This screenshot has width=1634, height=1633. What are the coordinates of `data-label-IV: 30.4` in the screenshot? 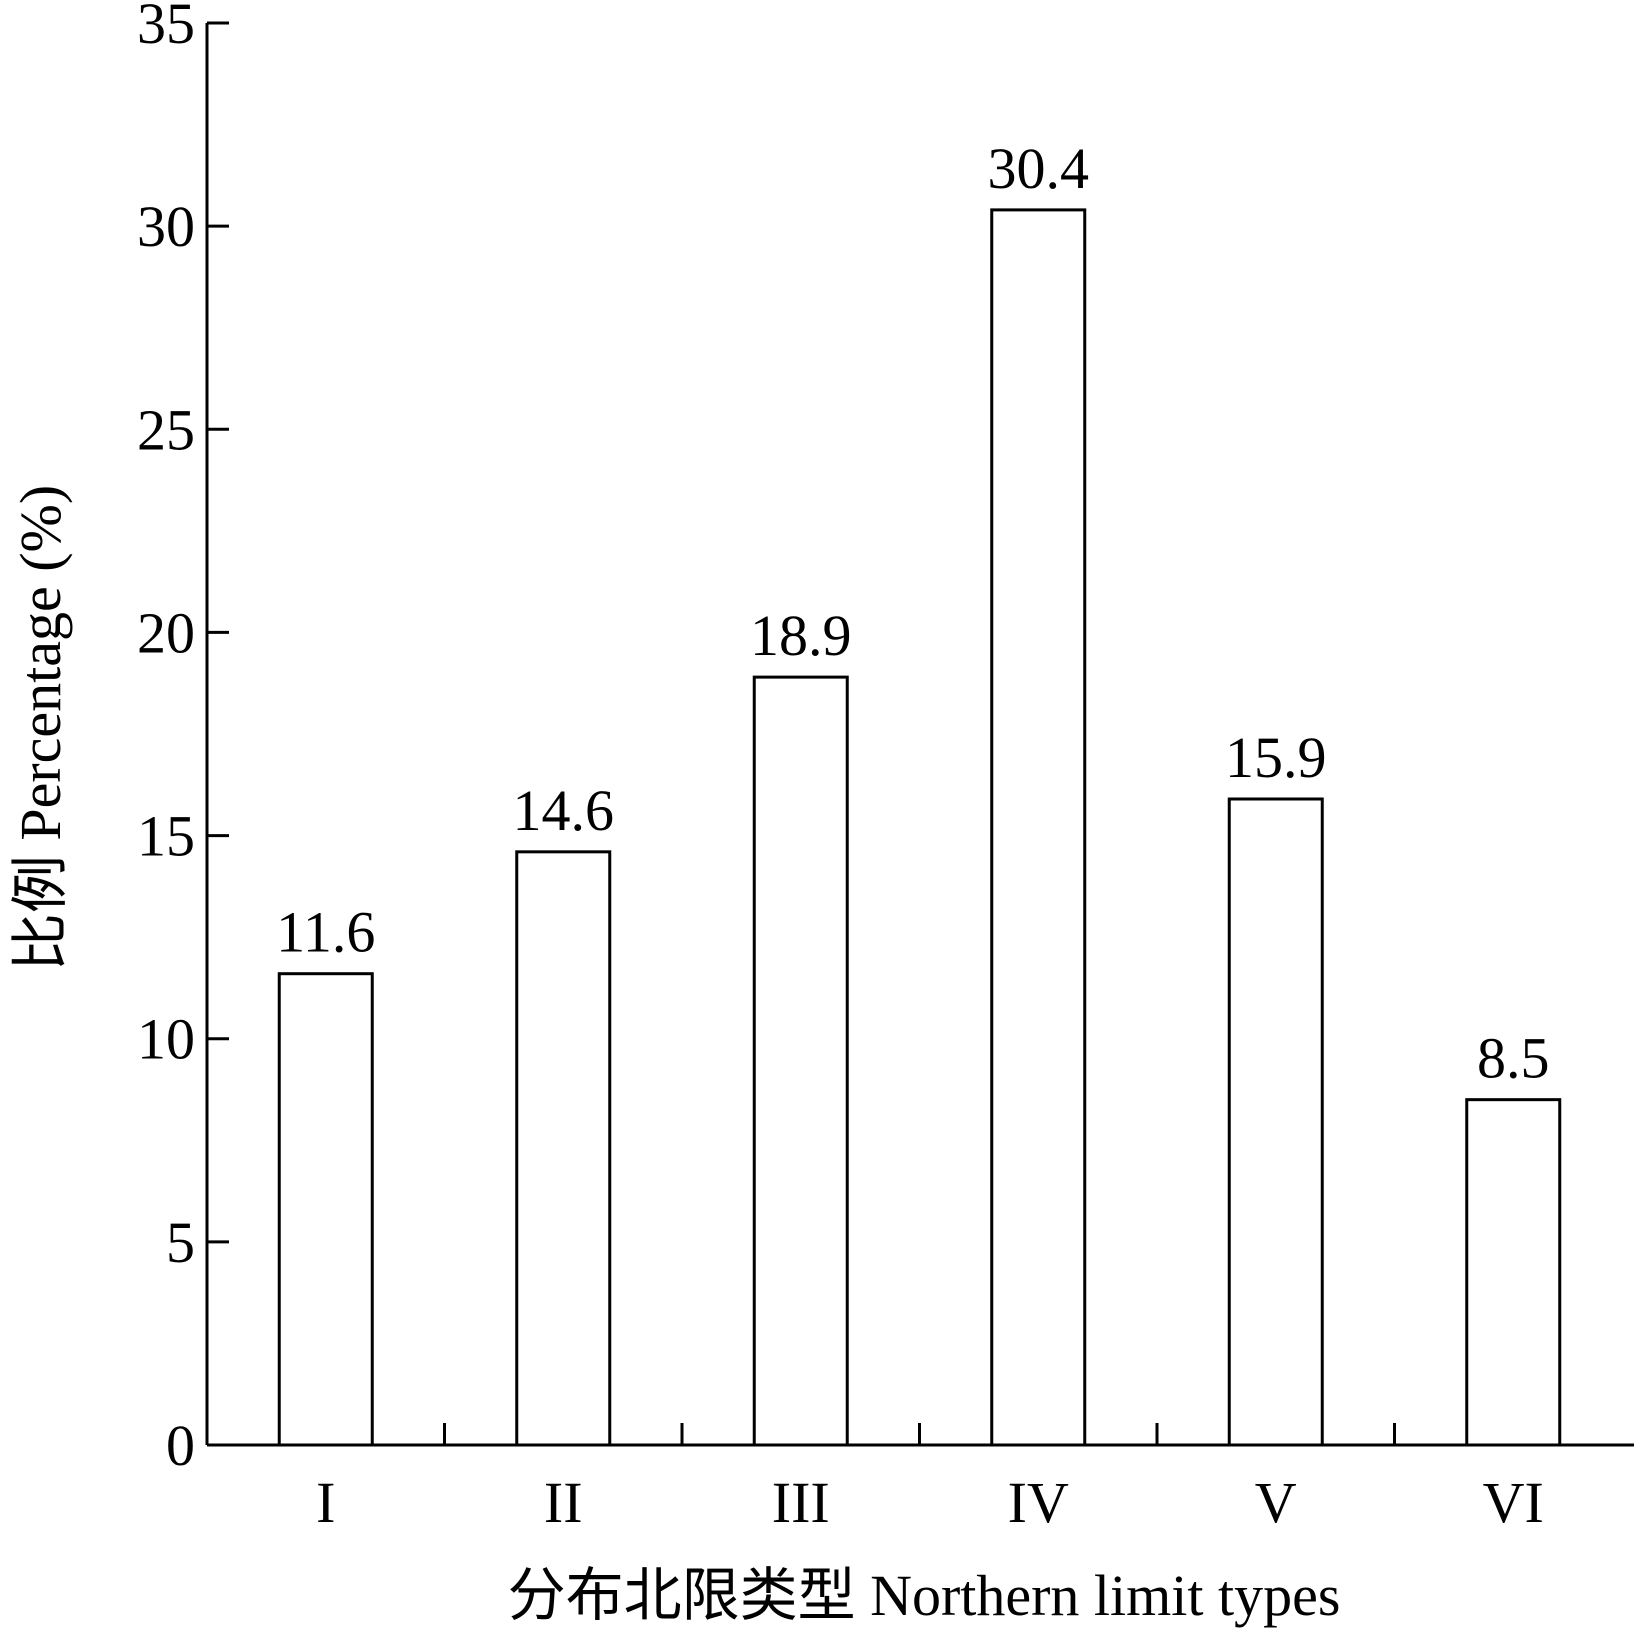 It's located at (1039, 168).